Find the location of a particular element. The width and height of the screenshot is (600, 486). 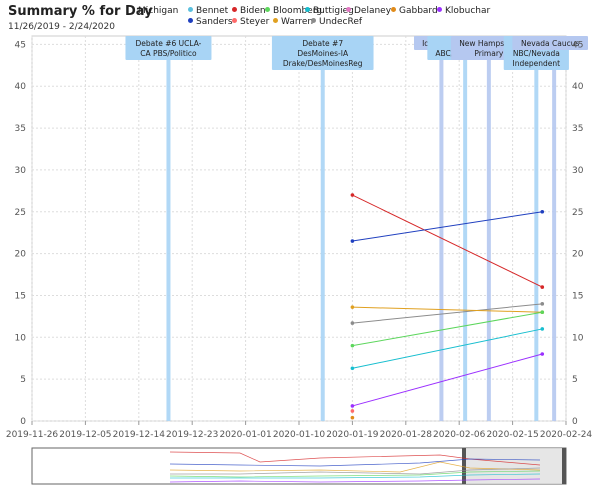

legend-label: Steyer is located at coordinates (255, 22).